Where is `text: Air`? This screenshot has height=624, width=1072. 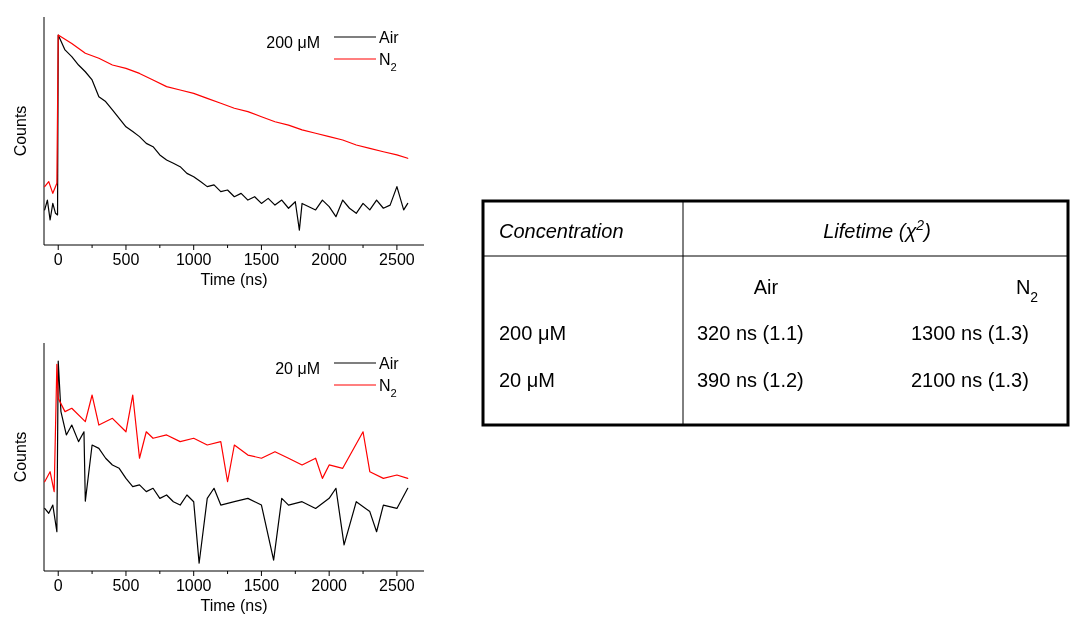
text: Air is located at coordinates (766, 287).